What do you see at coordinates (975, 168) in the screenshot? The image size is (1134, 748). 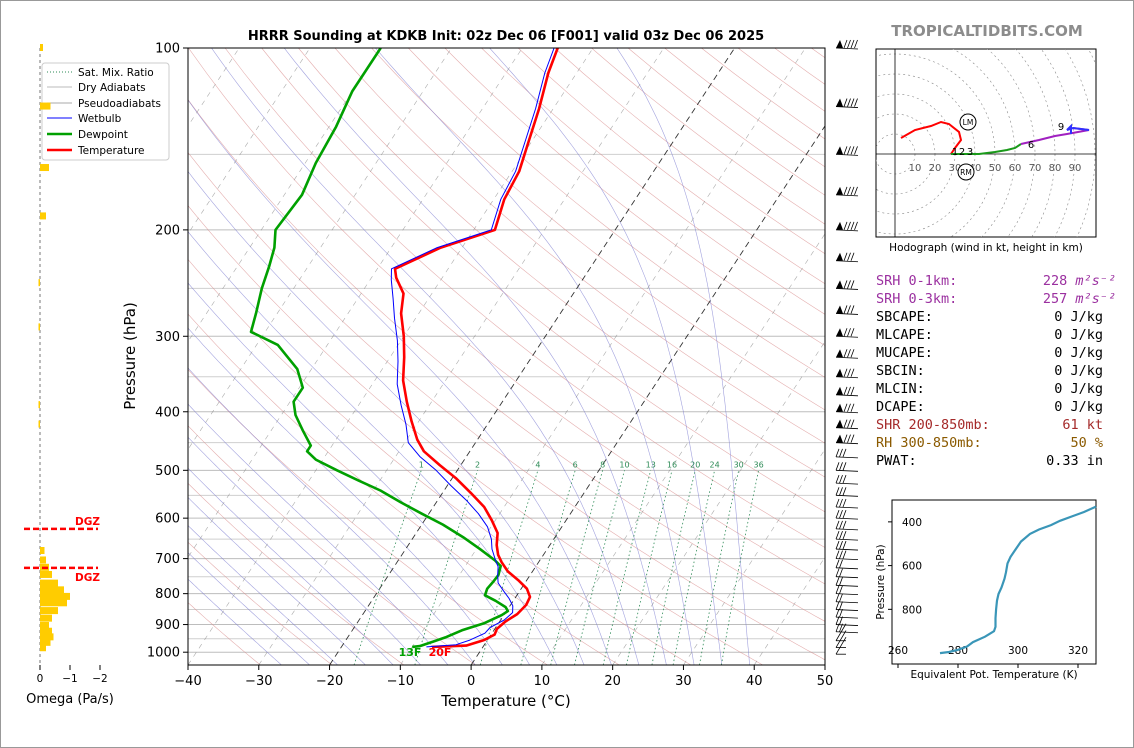 I see `hodograph-ring-label: 40` at bounding box center [975, 168].